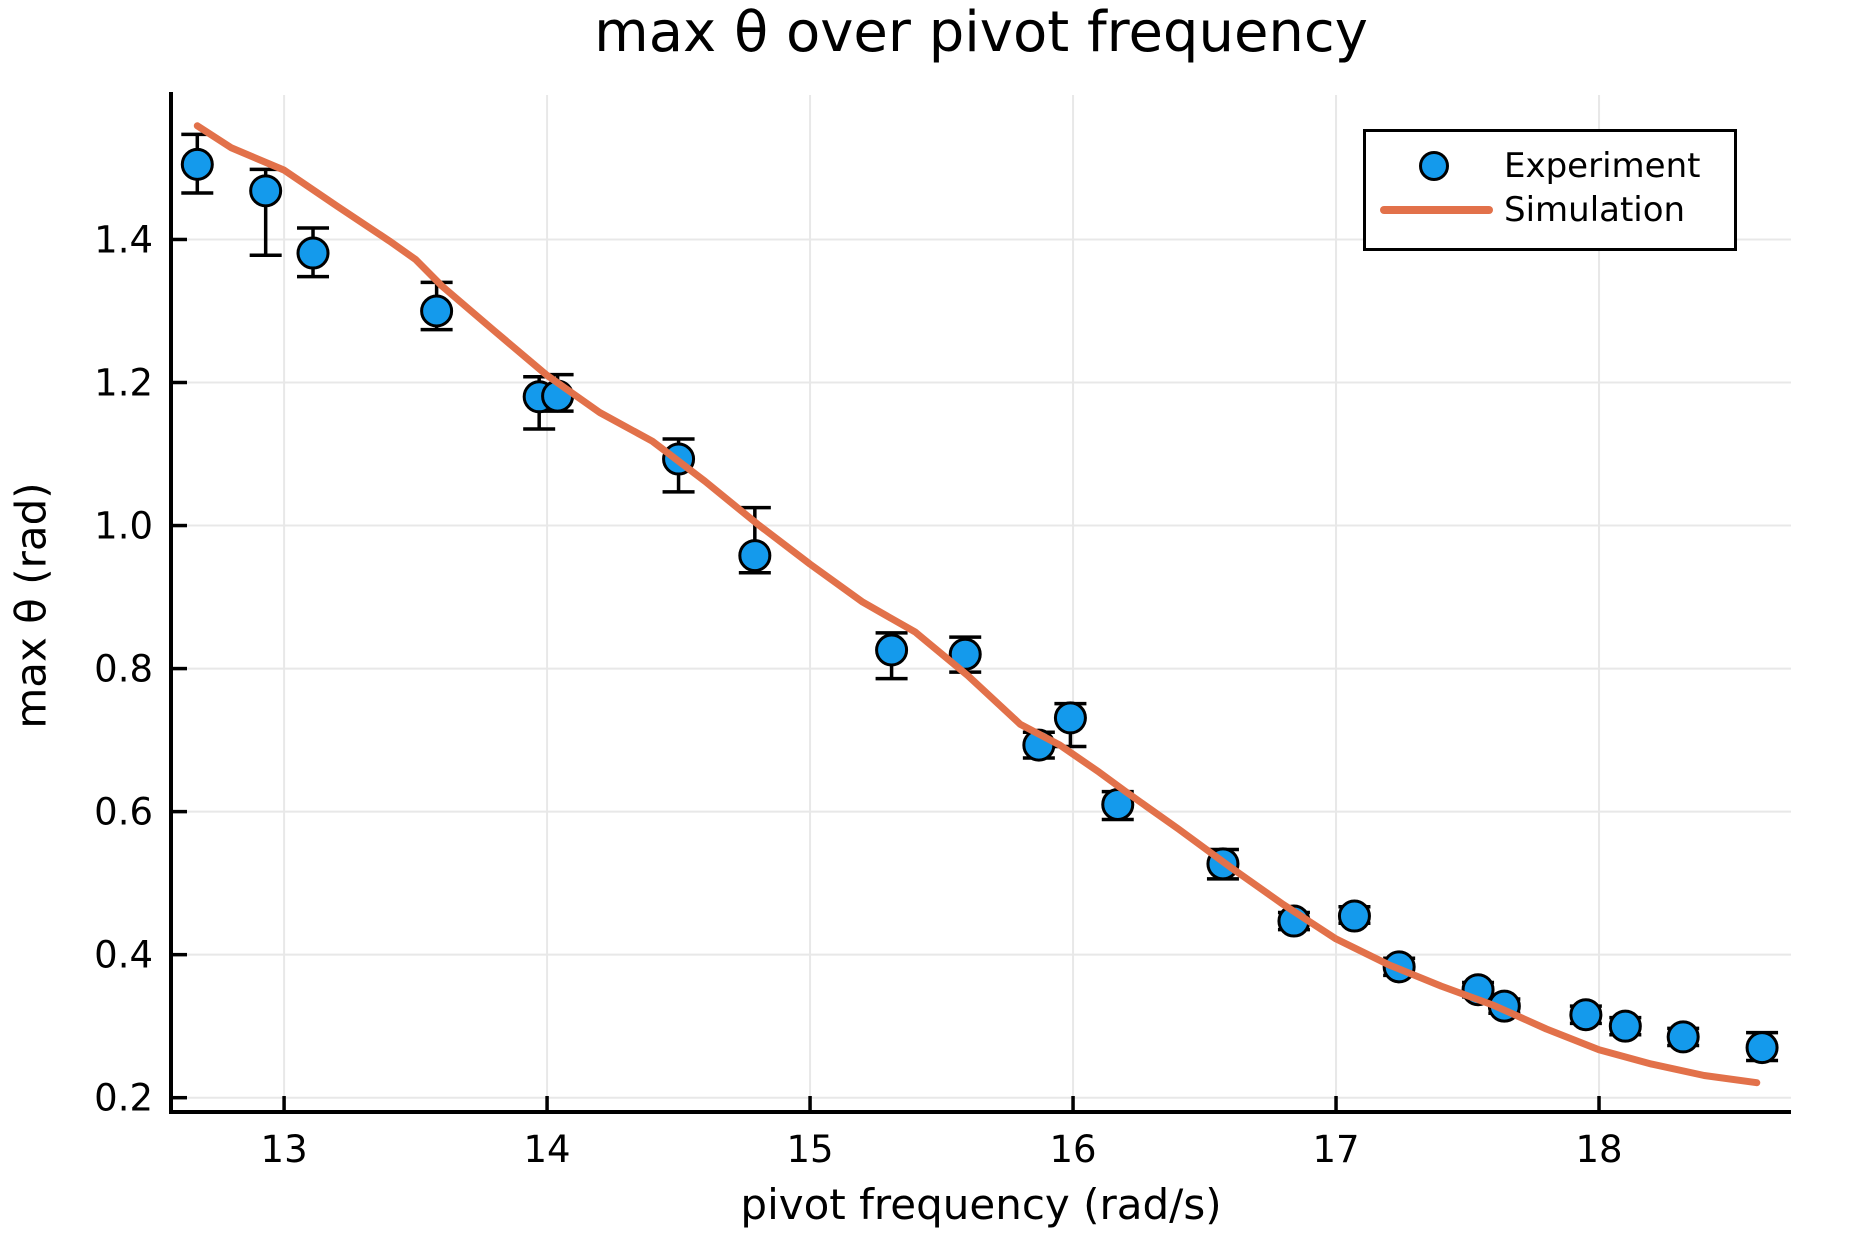  Describe the element at coordinates (123, 812) in the screenshot. I see `y-tick-label: 0.6` at that location.